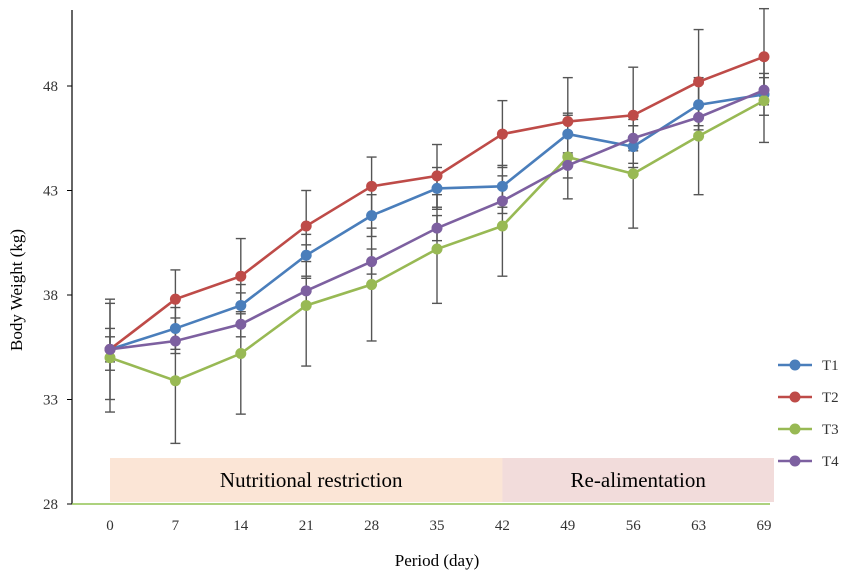 Image resolution: width=853 pixels, height=577 pixels. Describe the element at coordinates (306, 526) in the screenshot. I see `x-tick-label: 21` at that location.